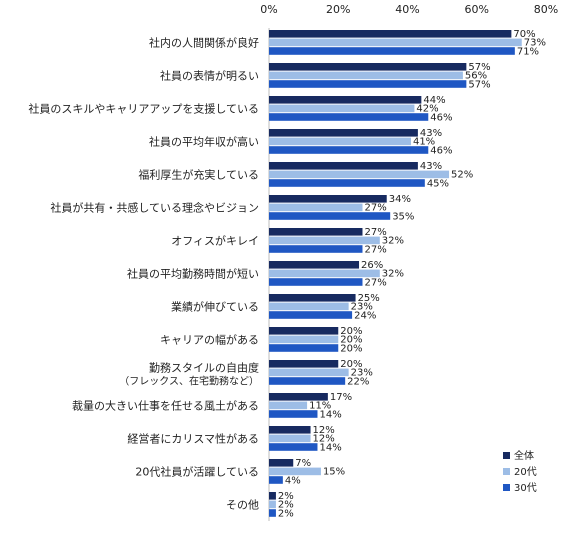 The image size is (570, 533). Describe the element at coordinates (204, 43) in the screenshot. I see `category-label: 社内の人間関係が良好` at that location.